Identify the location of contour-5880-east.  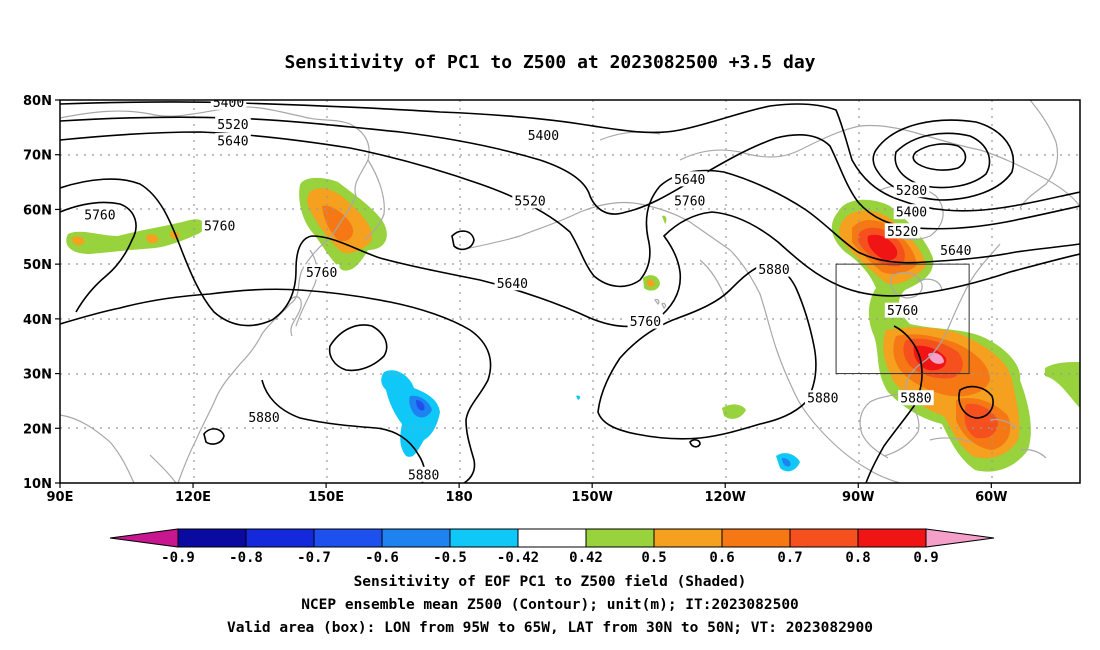
(707, 352).